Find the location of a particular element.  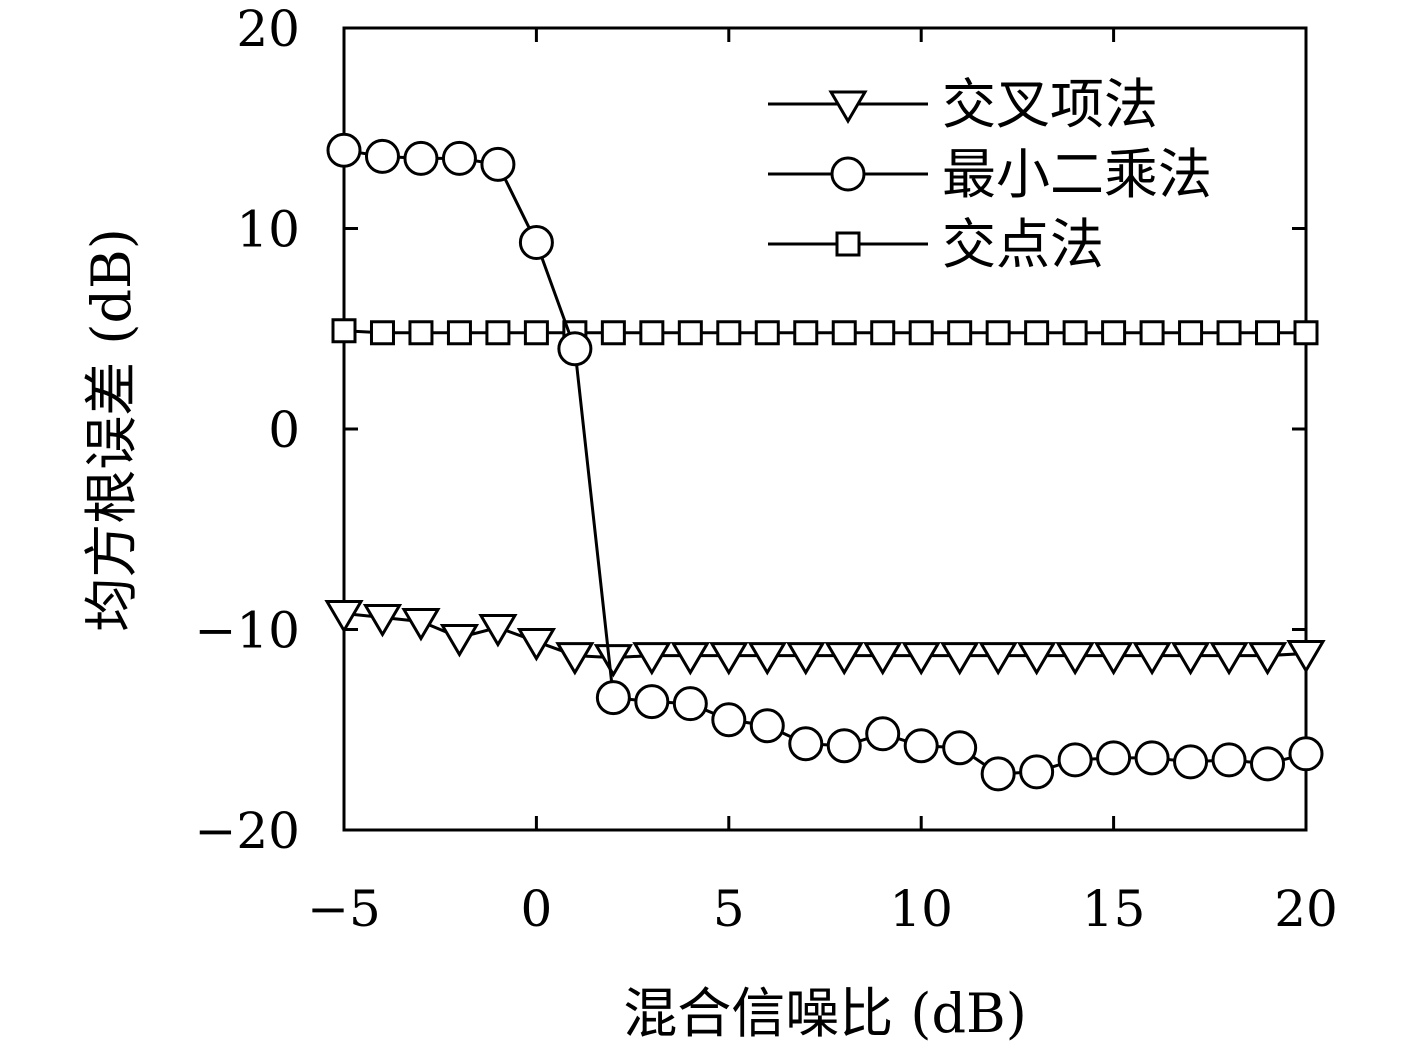

x-tick-label: 20 is located at coordinates (1306, 909).